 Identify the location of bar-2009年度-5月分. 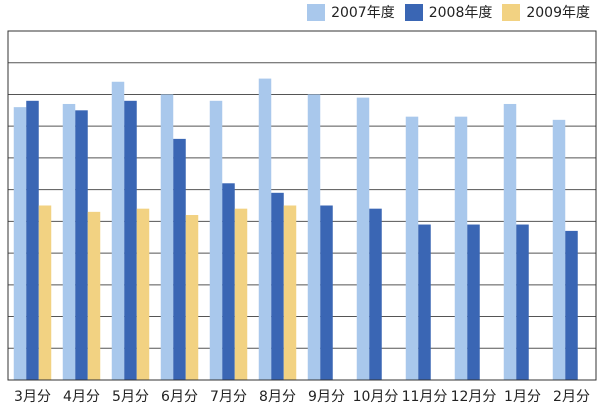
(143, 294).